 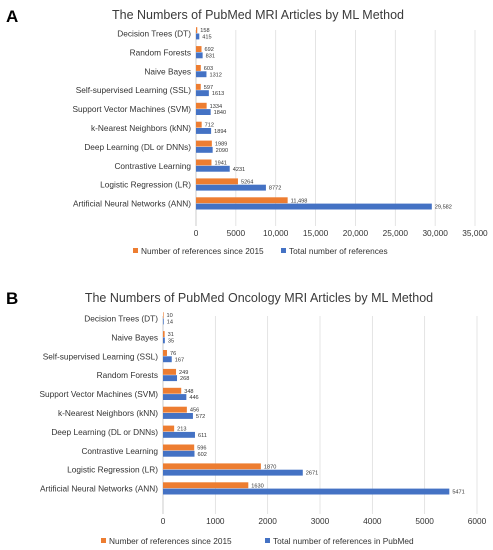 I want to click on chart-a-tick-label-30000: 30,000, so click(x=435, y=233).